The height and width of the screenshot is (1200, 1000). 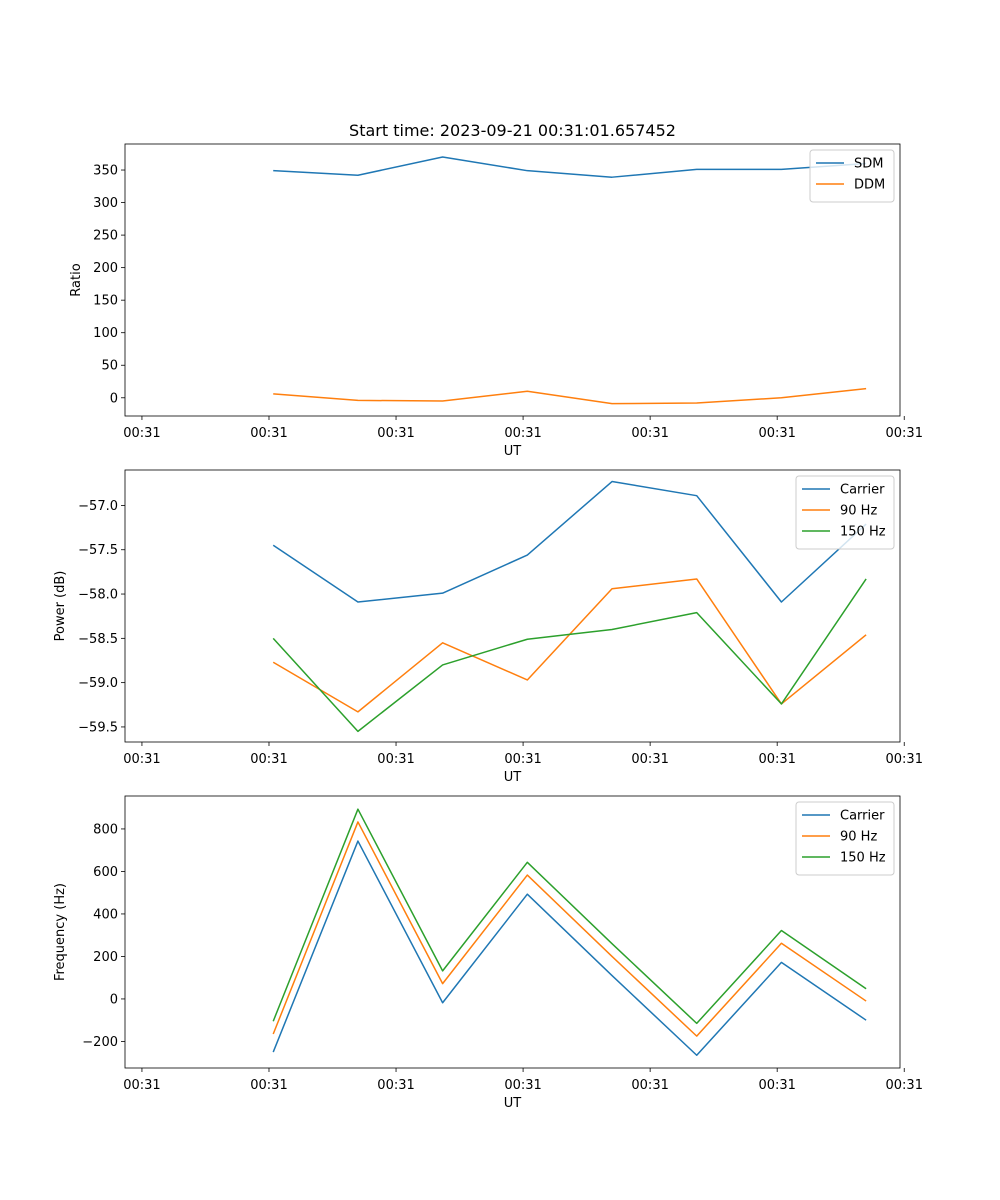 What do you see at coordinates (98, 683) in the screenshot?
I see `y-tick-label: −59.0` at bounding box center [98, 683].